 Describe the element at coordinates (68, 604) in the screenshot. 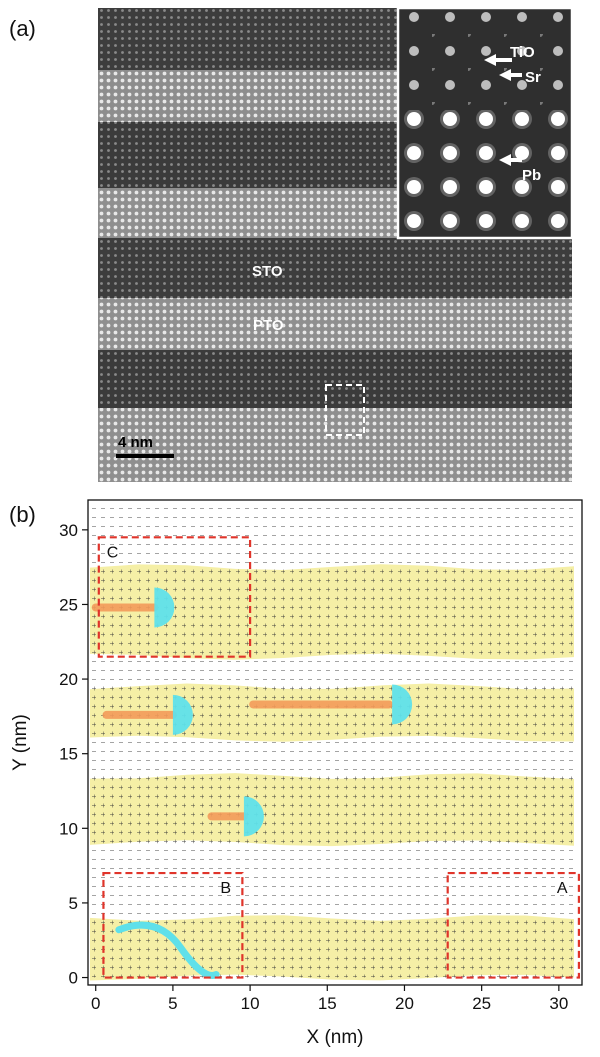

I see `y-tick-label: 25` at that location.